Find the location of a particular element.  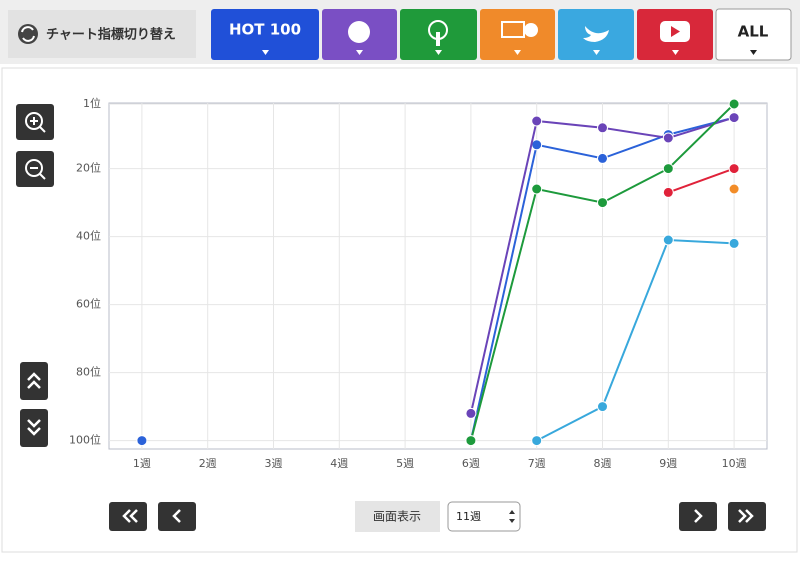

last-button is located at coordinates (747, 516).